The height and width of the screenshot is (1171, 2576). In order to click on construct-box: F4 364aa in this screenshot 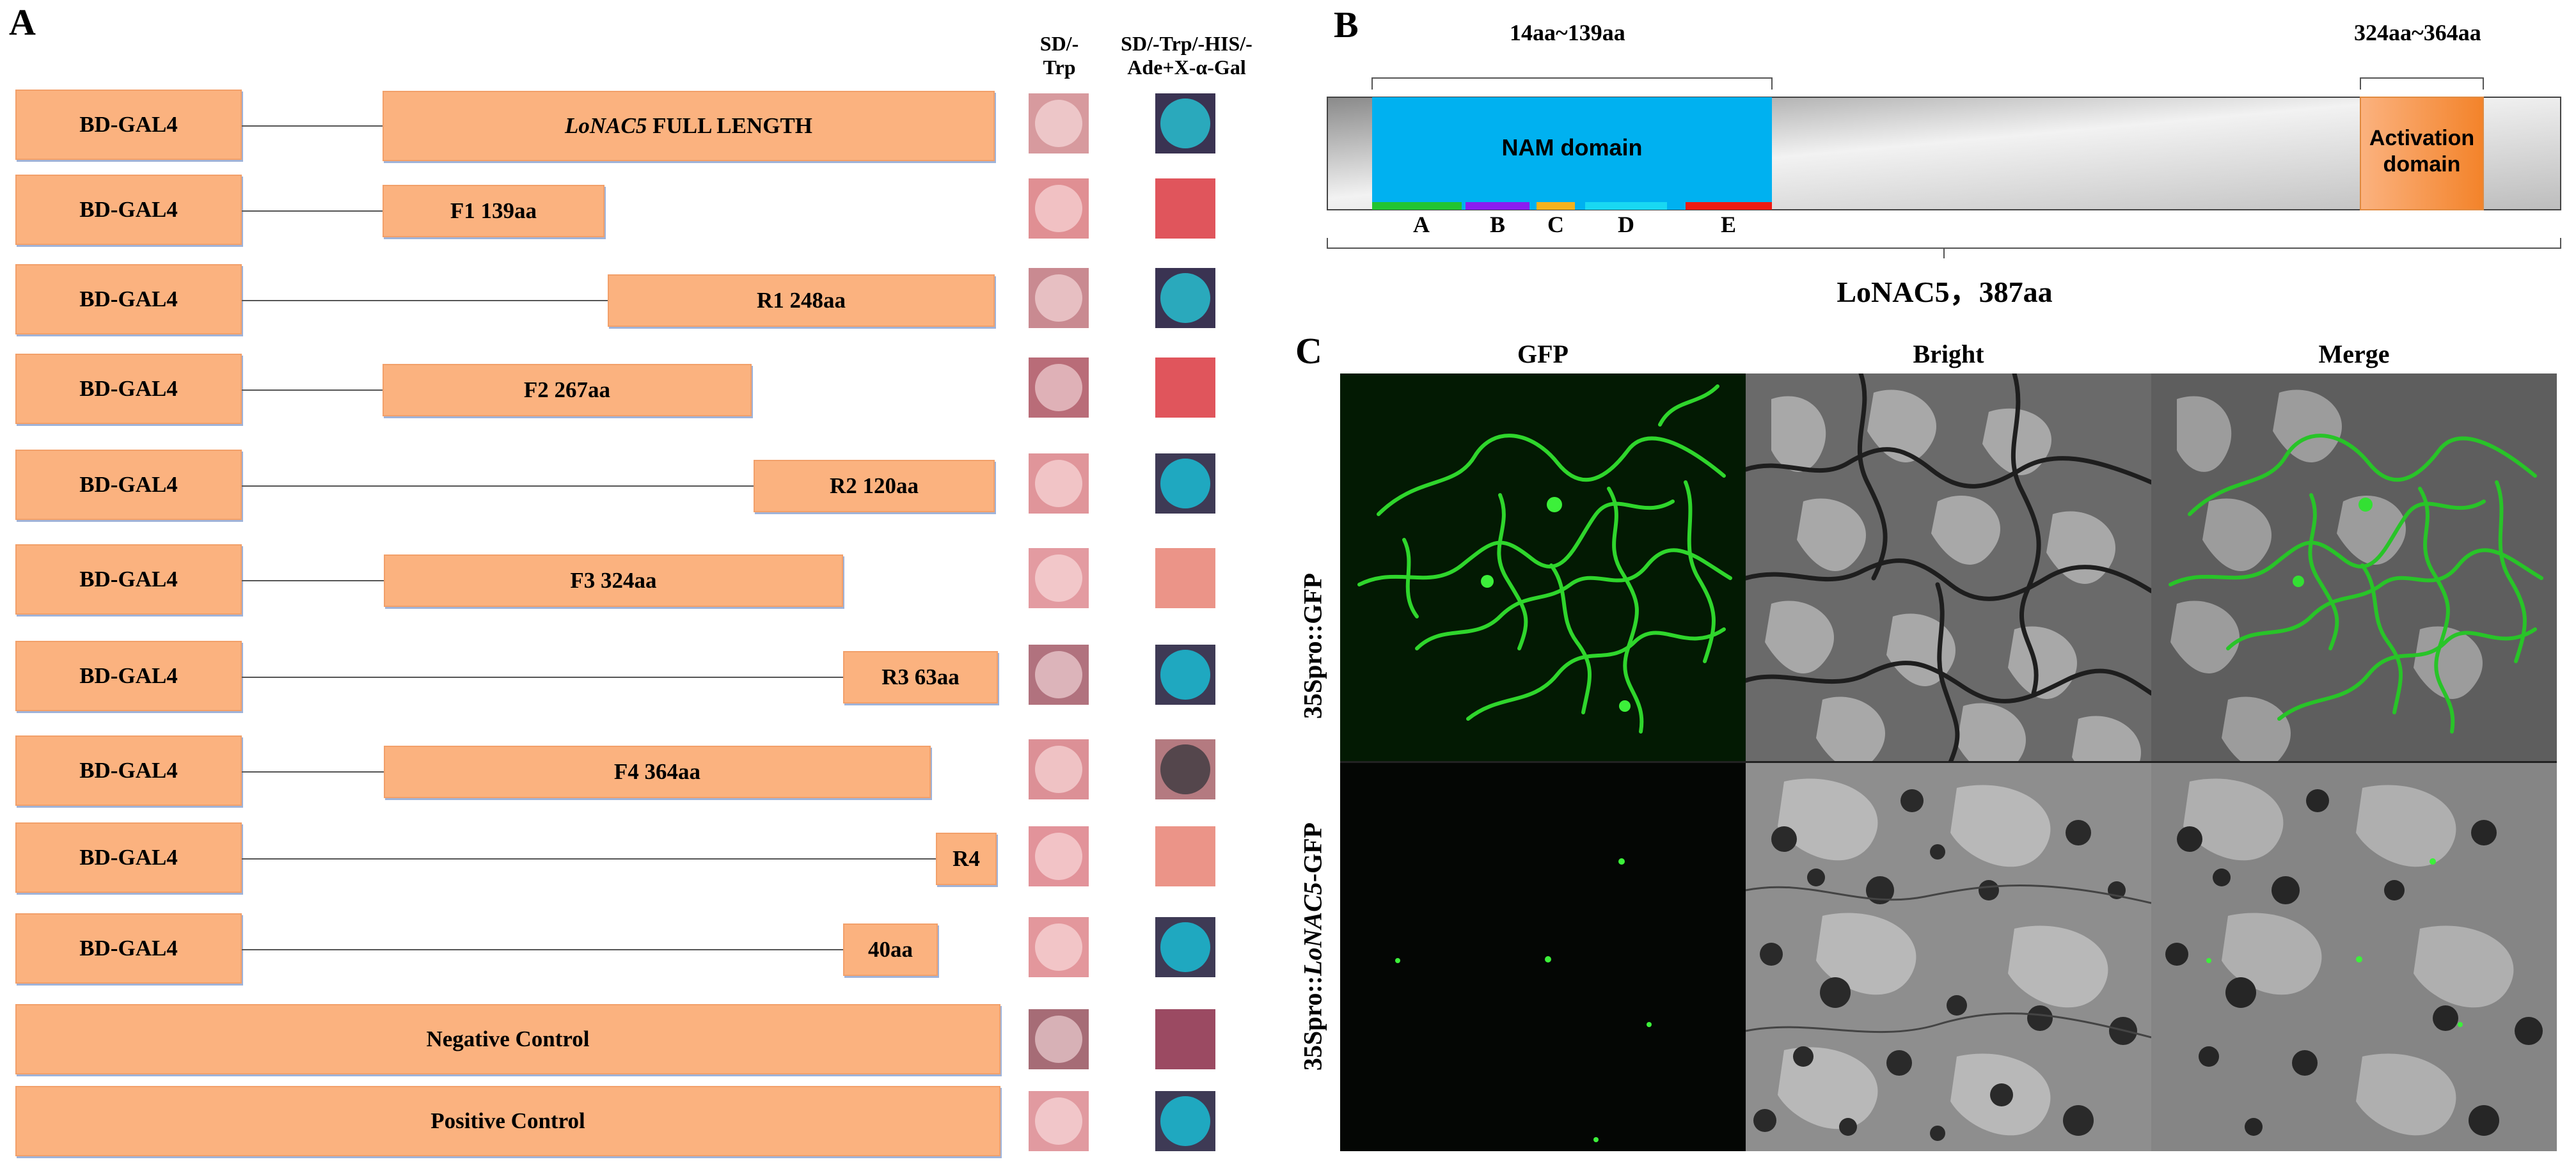, I will do `click(657, 772)`.